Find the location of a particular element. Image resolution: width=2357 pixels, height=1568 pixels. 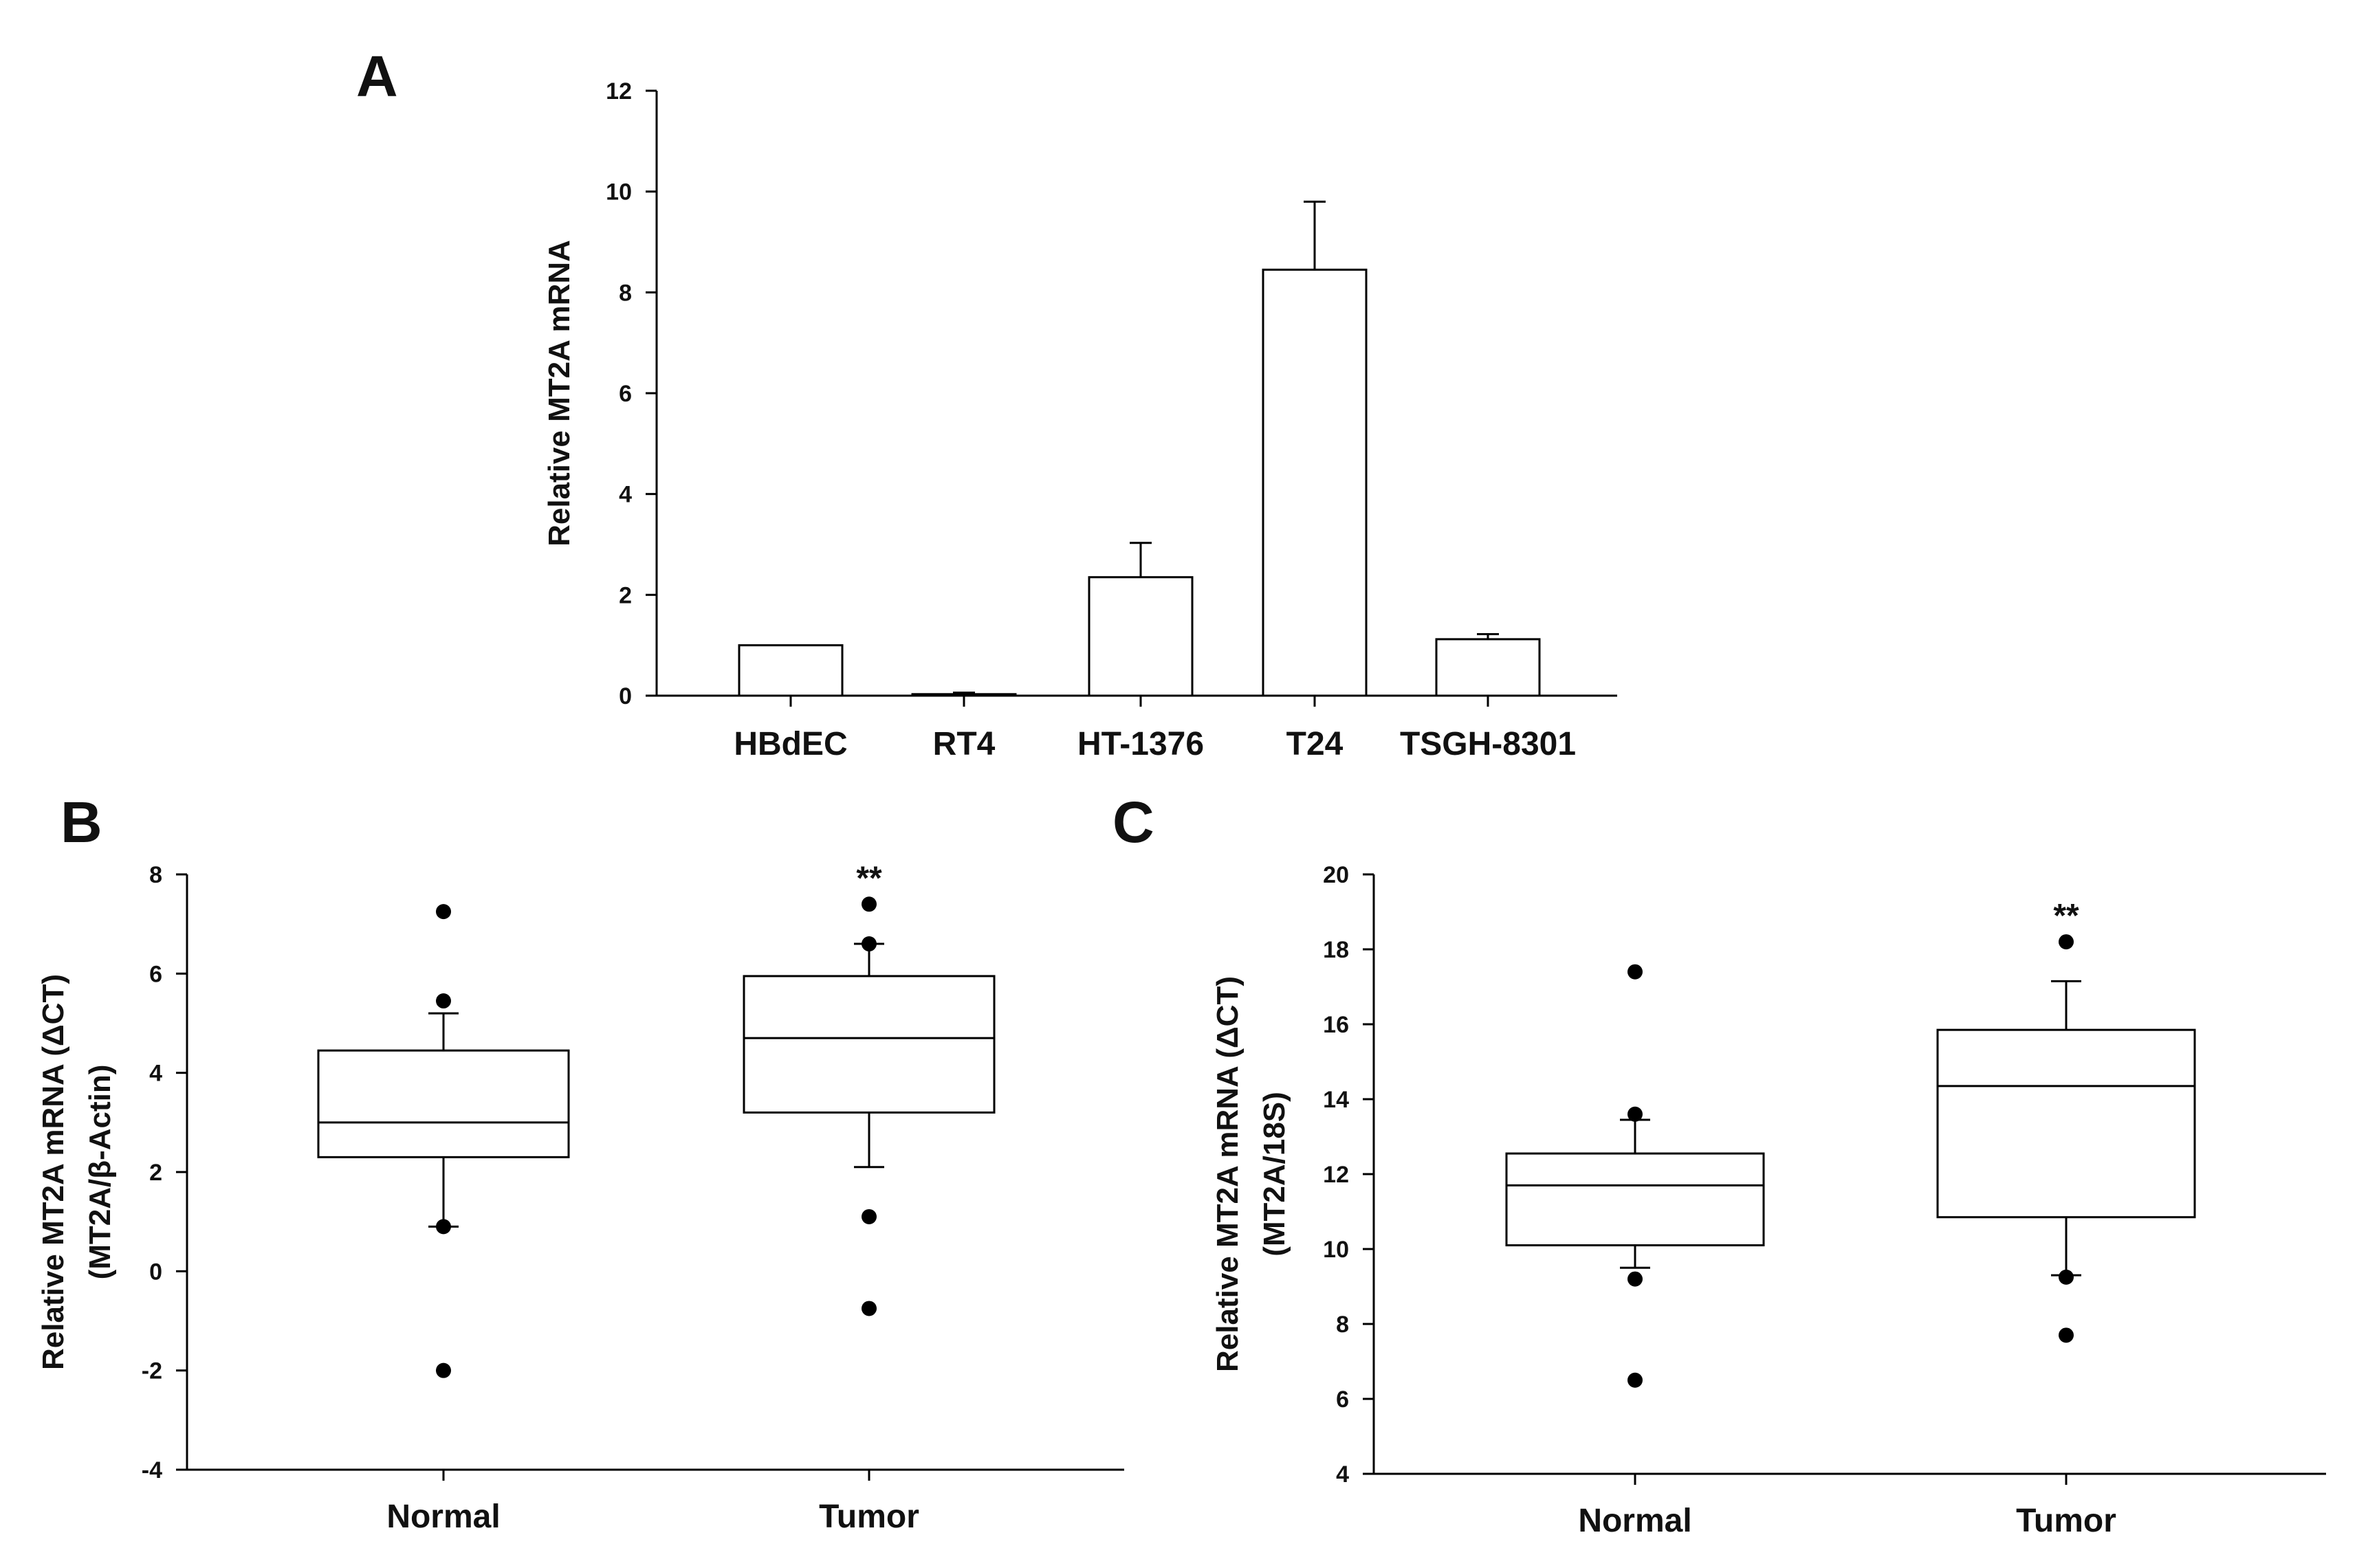

x-tick-label: TSGH-8301 is located at coordinates (1488, 744).